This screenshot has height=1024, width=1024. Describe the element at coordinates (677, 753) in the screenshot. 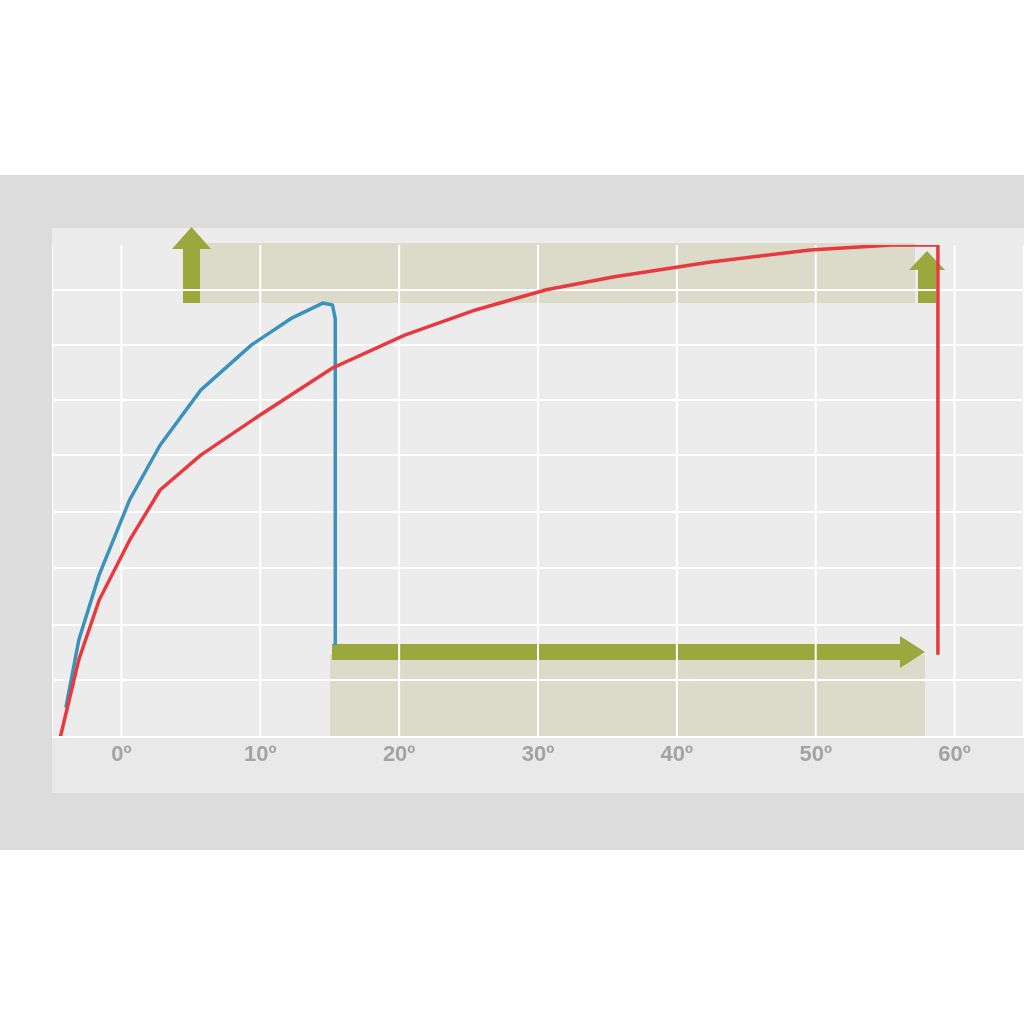

I see `x-tick-label: 40º` at that location.